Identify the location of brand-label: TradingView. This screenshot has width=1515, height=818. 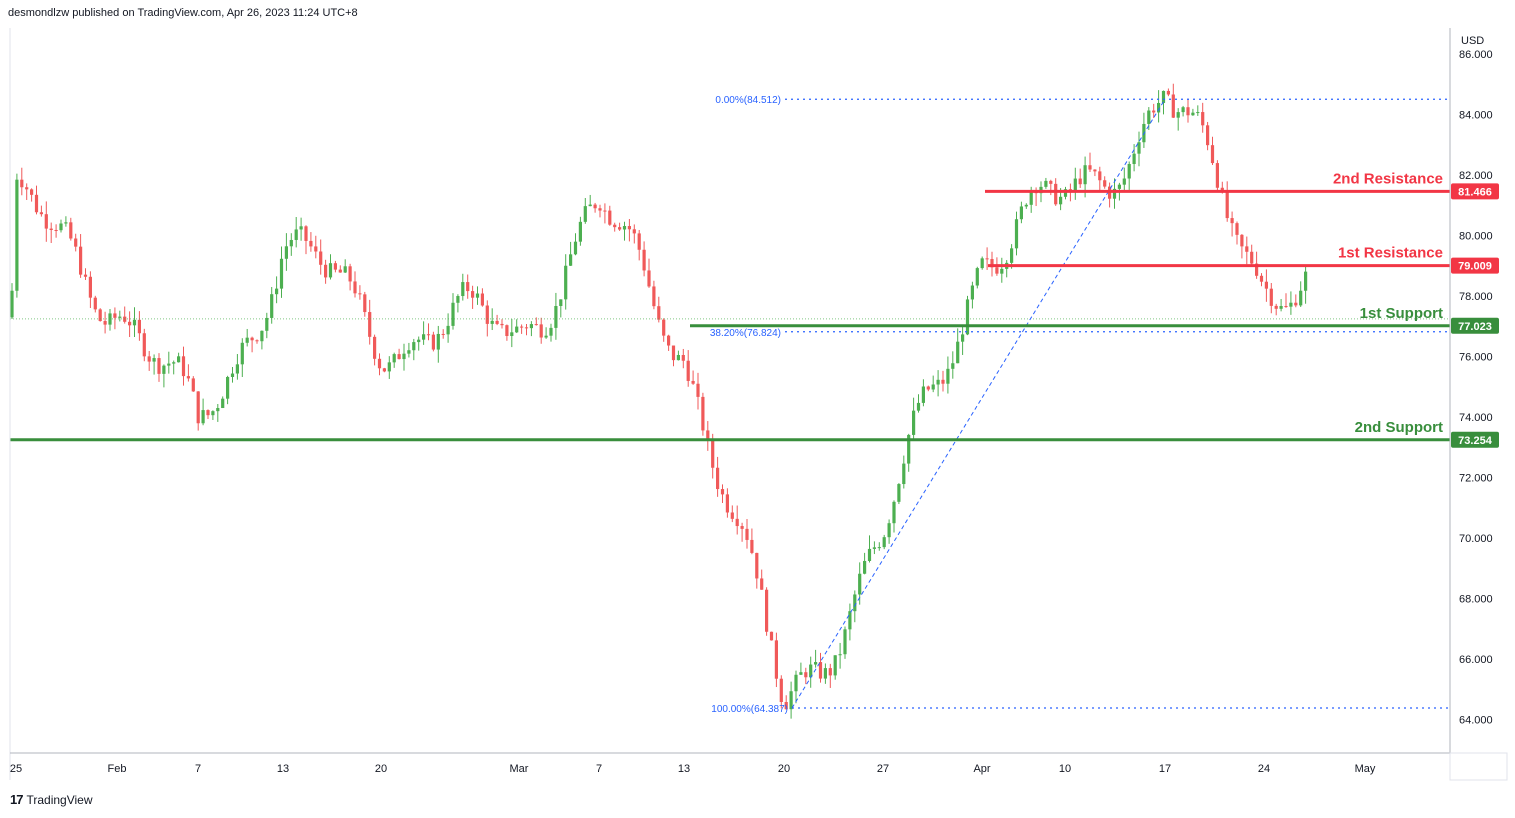
(59, 799).